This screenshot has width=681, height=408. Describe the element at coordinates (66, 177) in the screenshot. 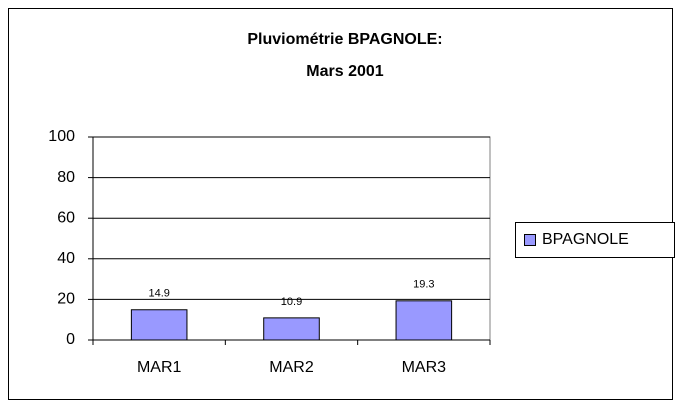

I see `y-tick-label: 80` at that location.